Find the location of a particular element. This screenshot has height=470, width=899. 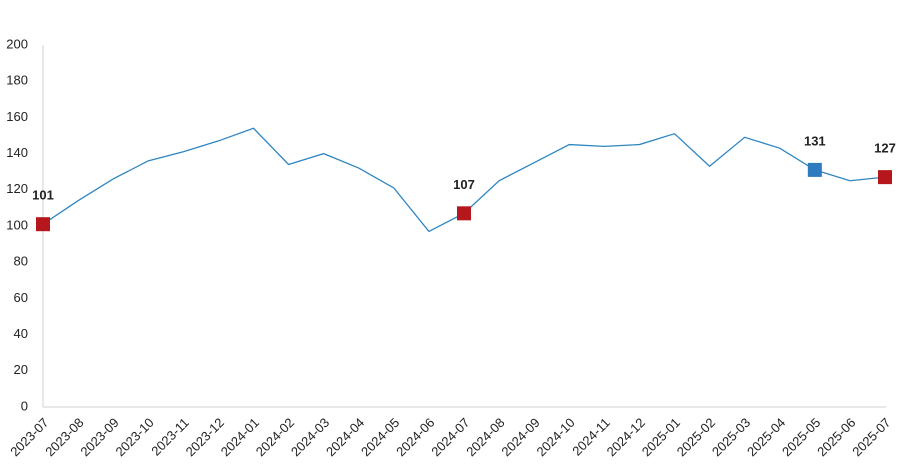

y-tick-label: 100 is located at coordinates (17, 224).